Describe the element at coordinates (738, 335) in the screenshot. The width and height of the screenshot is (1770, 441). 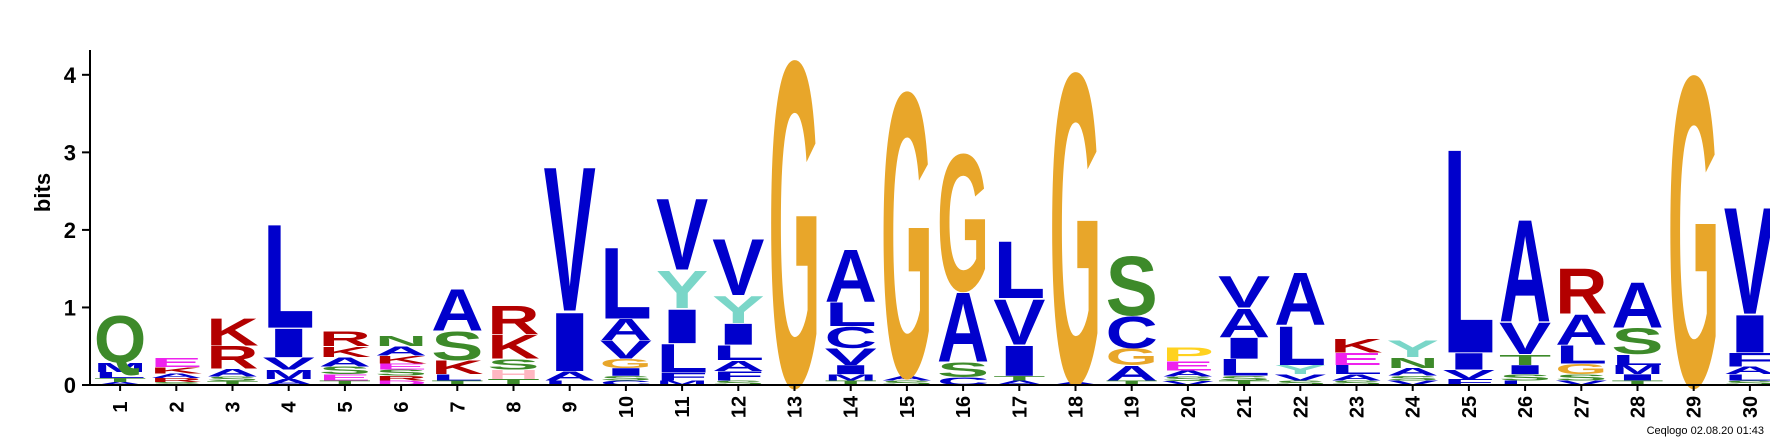
I see `residue-I-pos-12: I` at that location.